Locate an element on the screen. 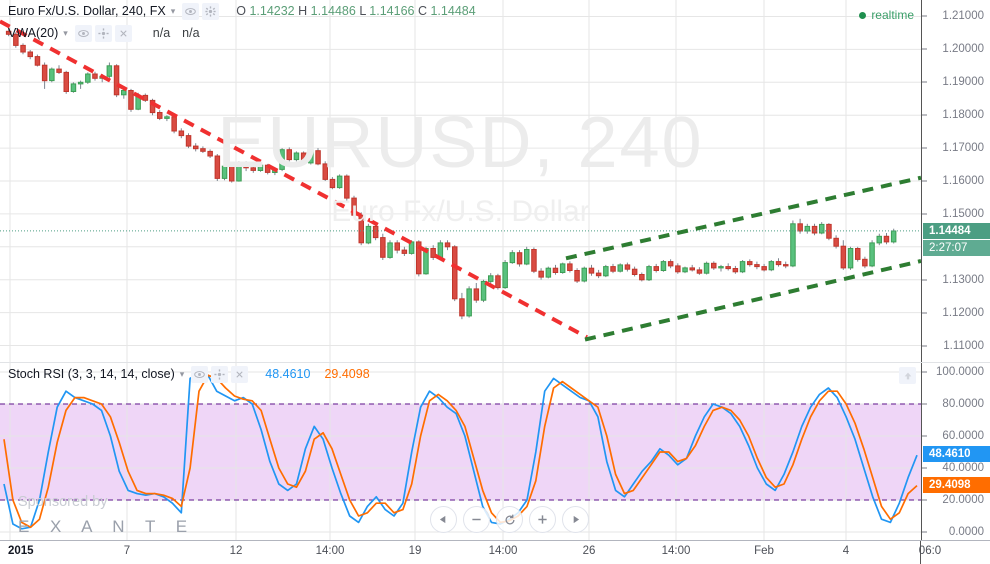 Image resolution: width=990 pixels, height=564 pixels. indicator-scale-label: 20.0000 is located at coordinates (963, 500).